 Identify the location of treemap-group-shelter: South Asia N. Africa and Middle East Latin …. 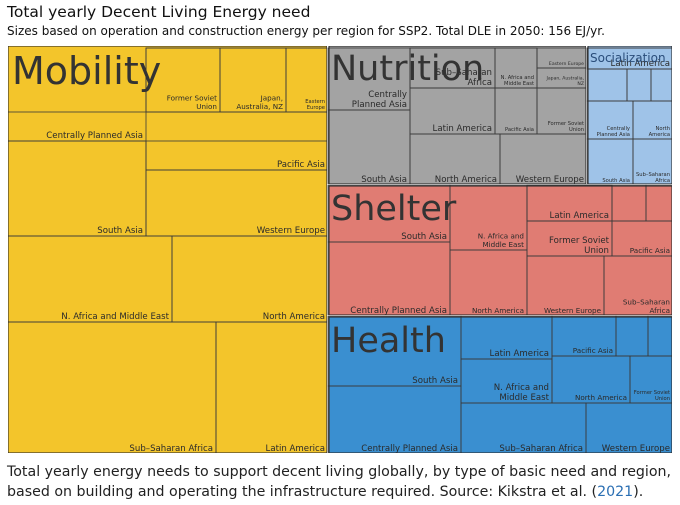
(500, 250).